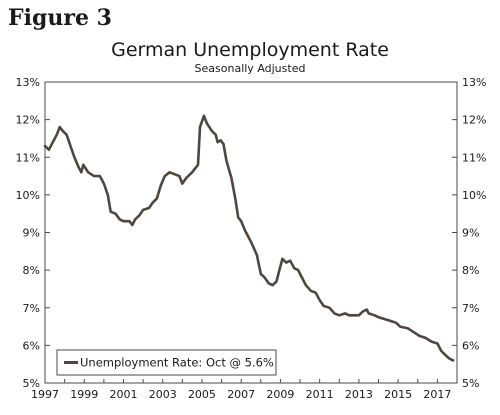 The image size is (500, 415). What do you see at coordinates (31, 383) in the screenshot?
I see `y-tick-label-left: 5%` at bounding box center [31, 383].